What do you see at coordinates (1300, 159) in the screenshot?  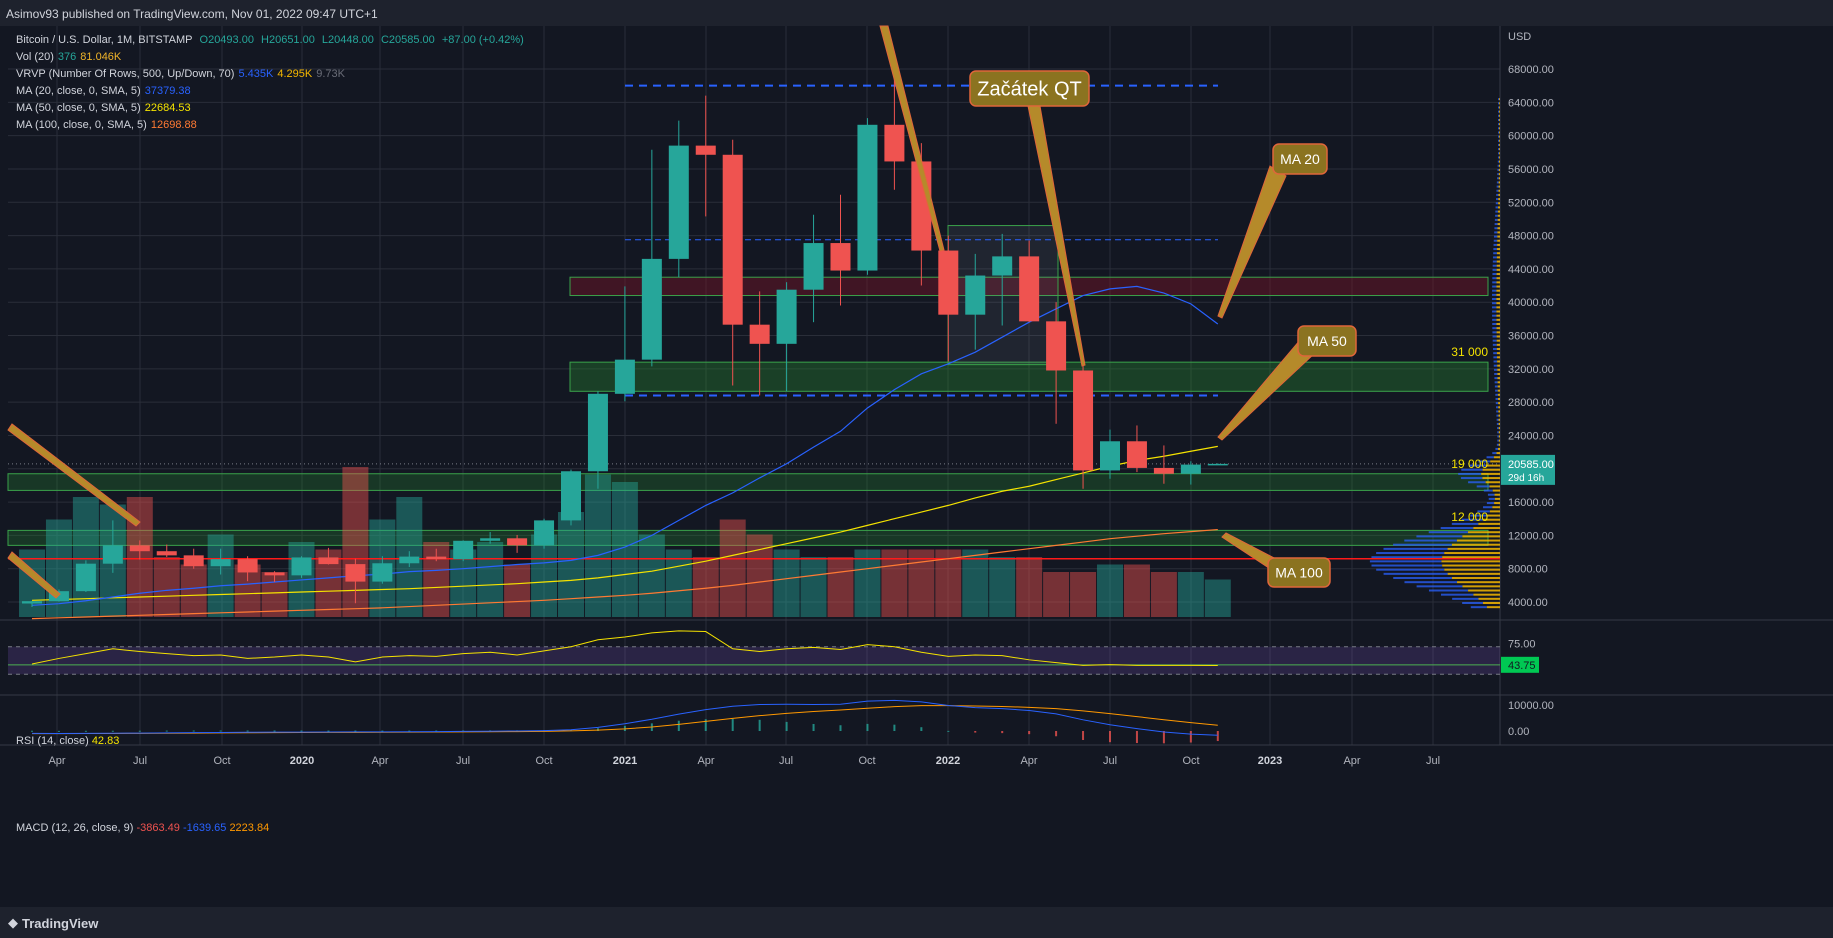 I see `callout-ma20-text: MA 20` at bounding box center [1300, 159].